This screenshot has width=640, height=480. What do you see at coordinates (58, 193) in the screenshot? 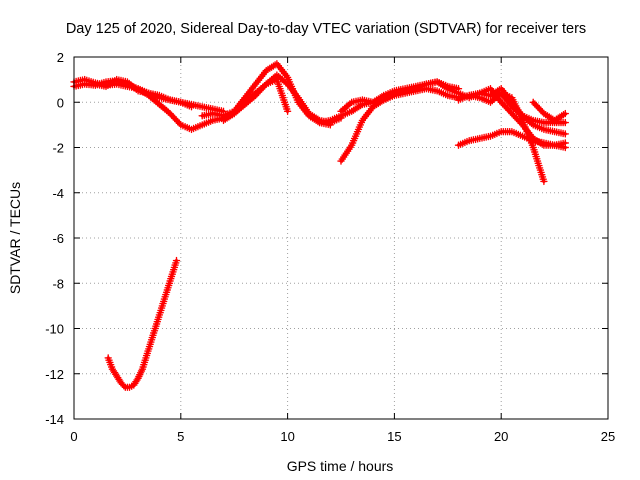
I see `y-tick-label: -4` at bounding box center [58, 193].